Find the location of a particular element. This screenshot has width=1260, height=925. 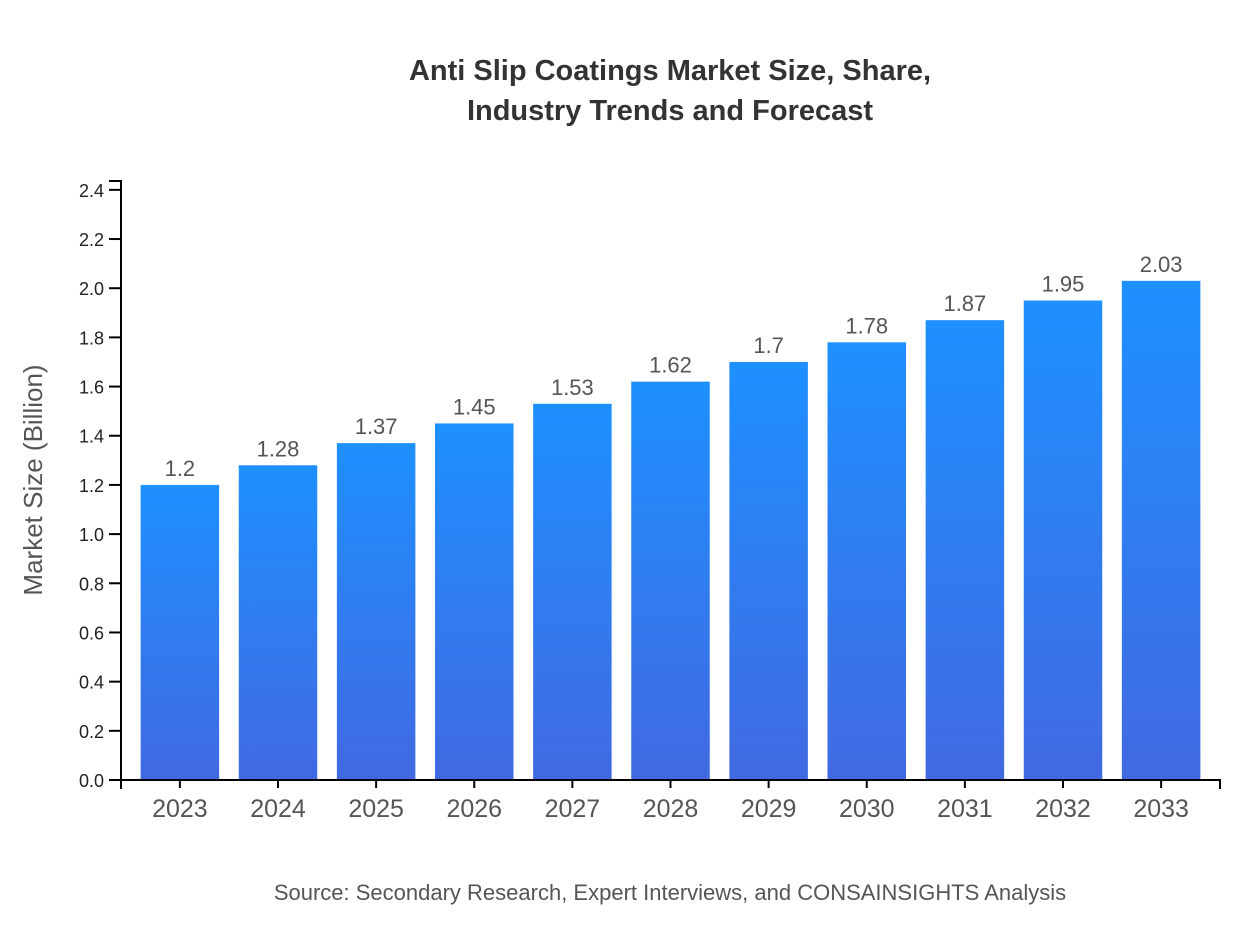

data-label-2032: 1.95 is located at coordinates (1063, 284).